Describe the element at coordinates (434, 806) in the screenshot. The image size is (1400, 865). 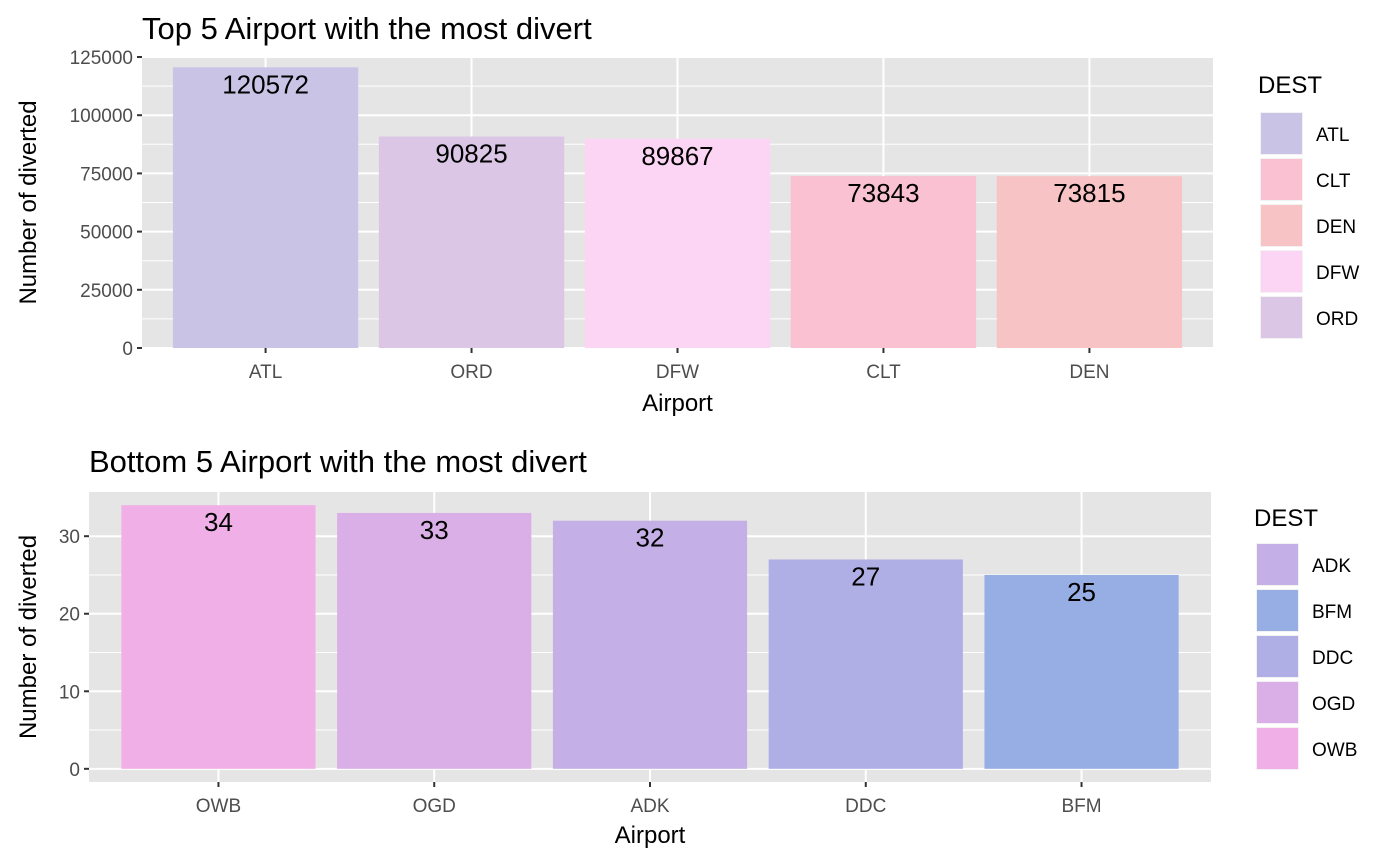
I see `x-tick-label: OGD` at that location.